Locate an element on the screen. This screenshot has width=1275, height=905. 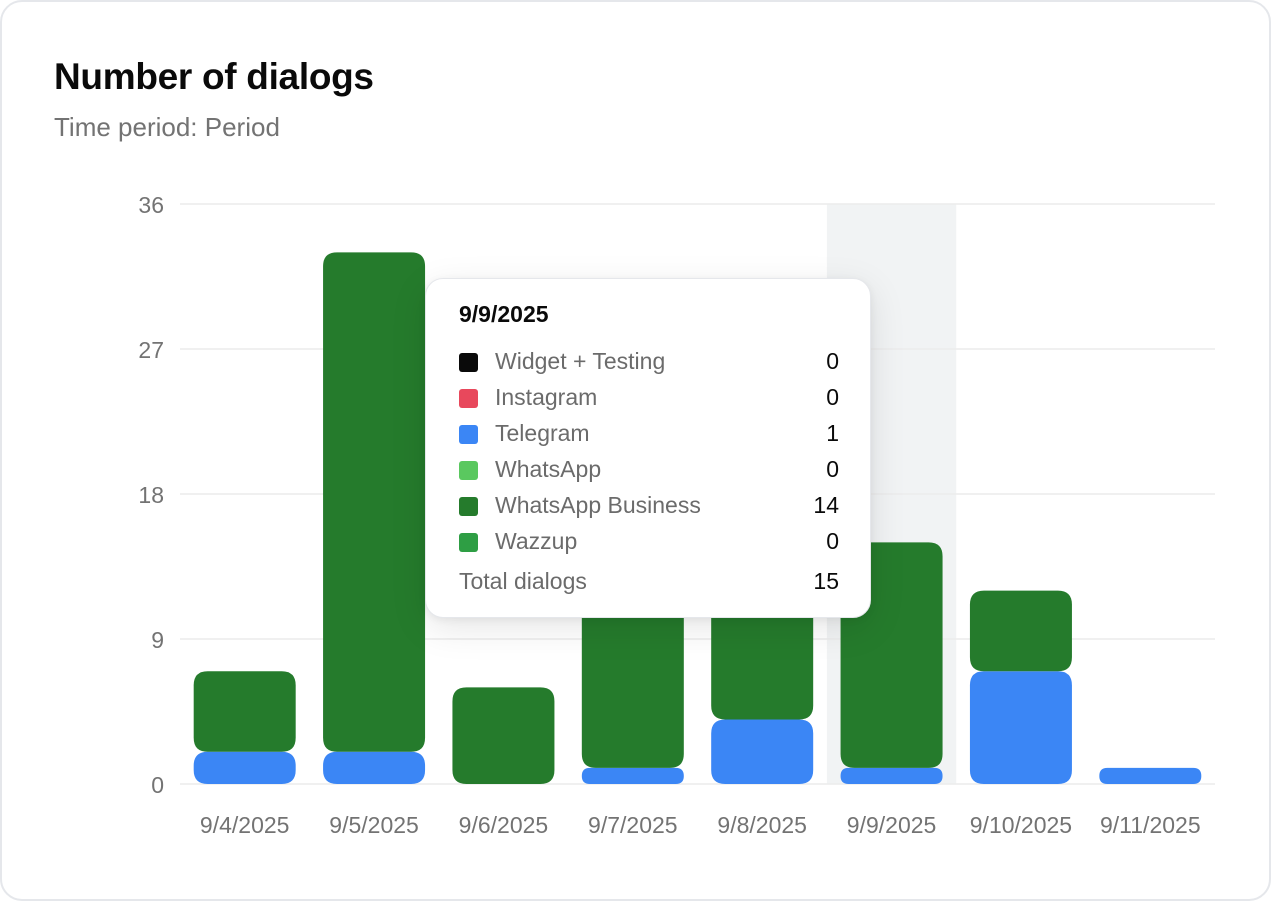
tooltip-row-whatsapp: WhatsApp 0 is located at coordinates (649, 470).